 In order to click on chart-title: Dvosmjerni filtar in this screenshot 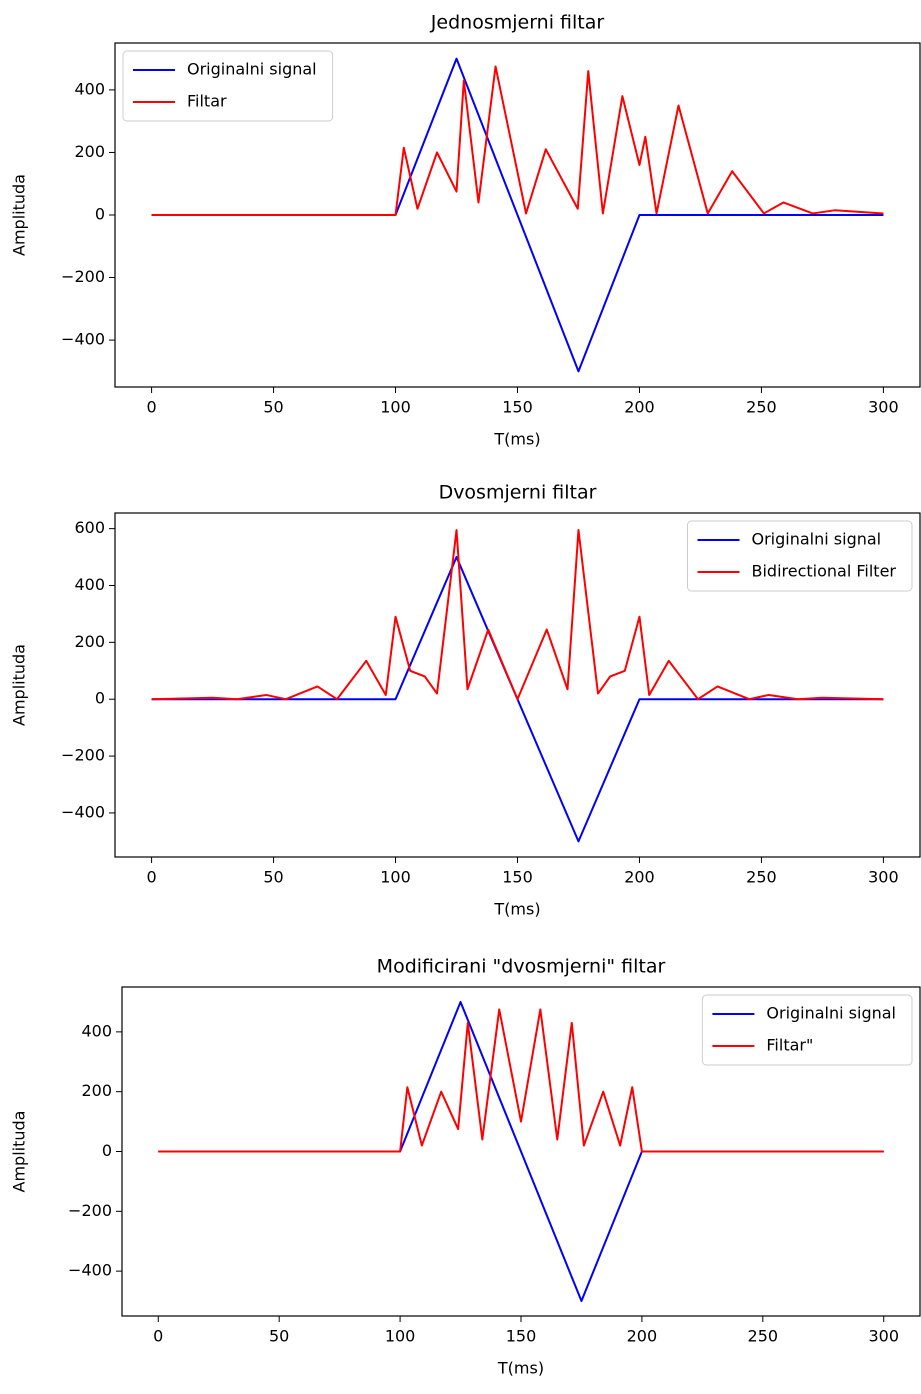, I will do `click(518, 493)`.